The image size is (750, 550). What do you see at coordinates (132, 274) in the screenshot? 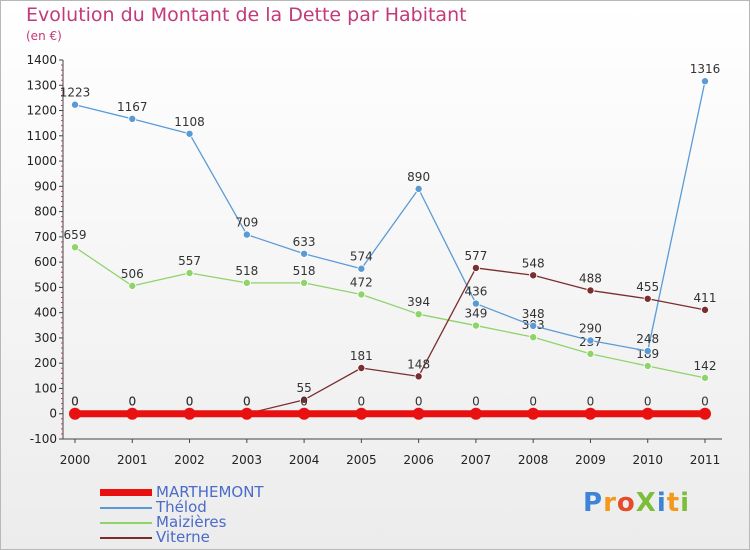
I see `data-label: 506` at bounding box center [132, 274].